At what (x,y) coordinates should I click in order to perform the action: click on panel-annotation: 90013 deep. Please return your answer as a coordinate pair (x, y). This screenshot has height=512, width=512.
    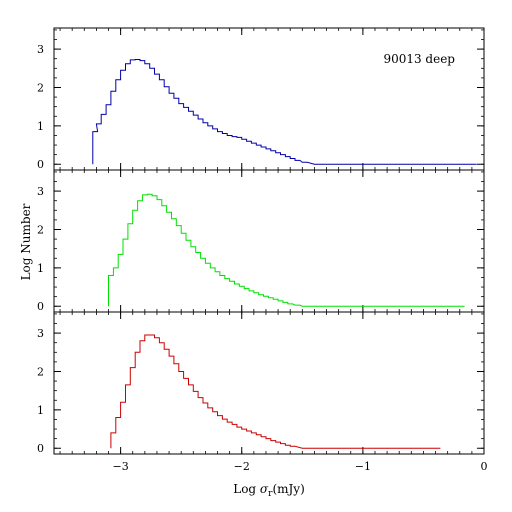
    Looking at the image, I should click on (419, 59).